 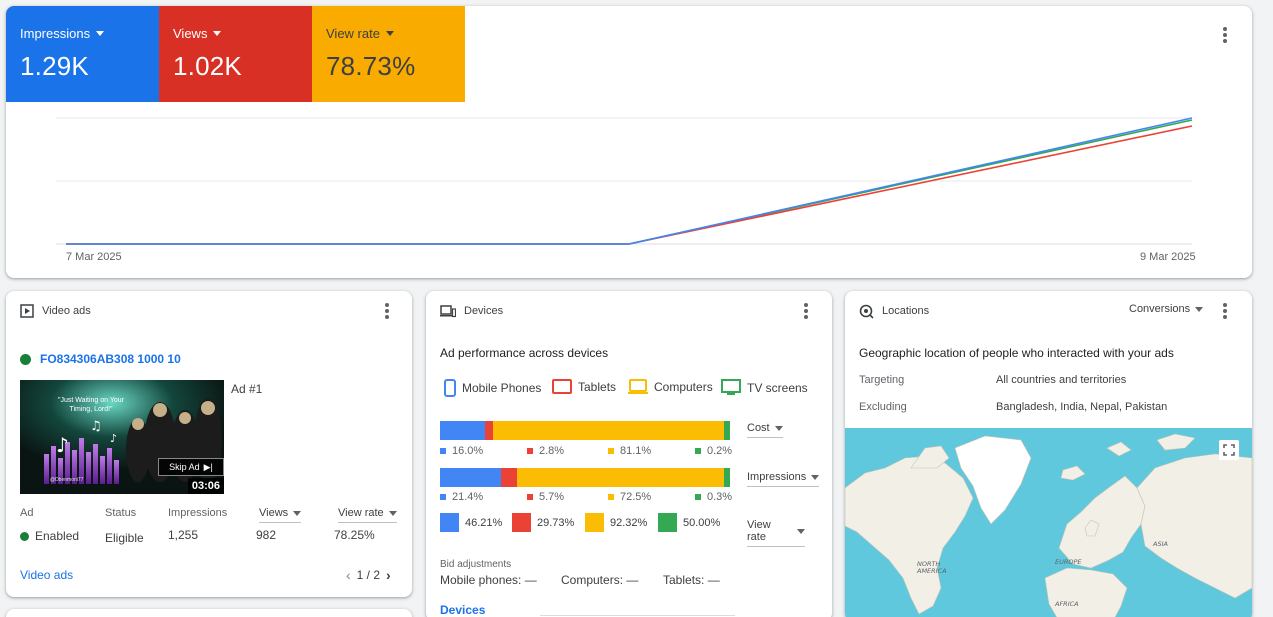 What do you see at coordinates (371, 66) in the screenshot?
I see `metric-value: 78.73%` at bounding box center [371, 66].